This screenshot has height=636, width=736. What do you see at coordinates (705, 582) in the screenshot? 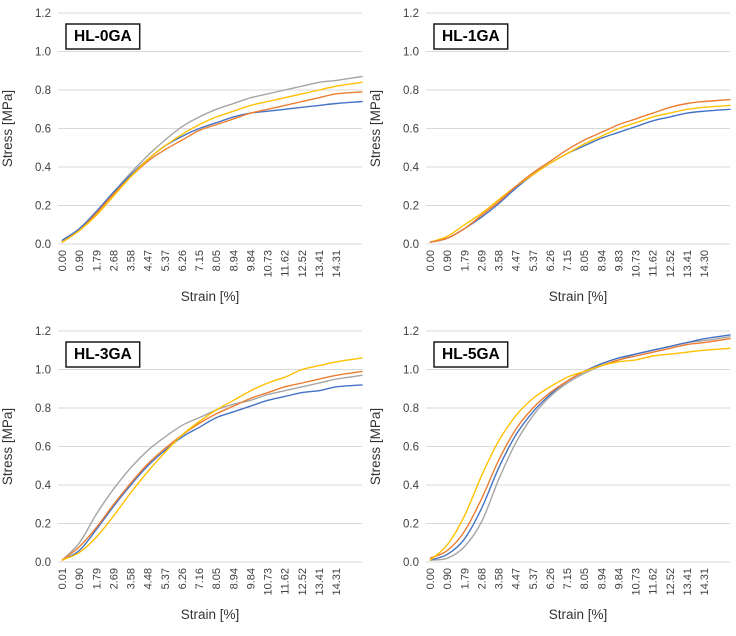
I see `x-tick-label: 14.31` at bounding box center [705, 582].